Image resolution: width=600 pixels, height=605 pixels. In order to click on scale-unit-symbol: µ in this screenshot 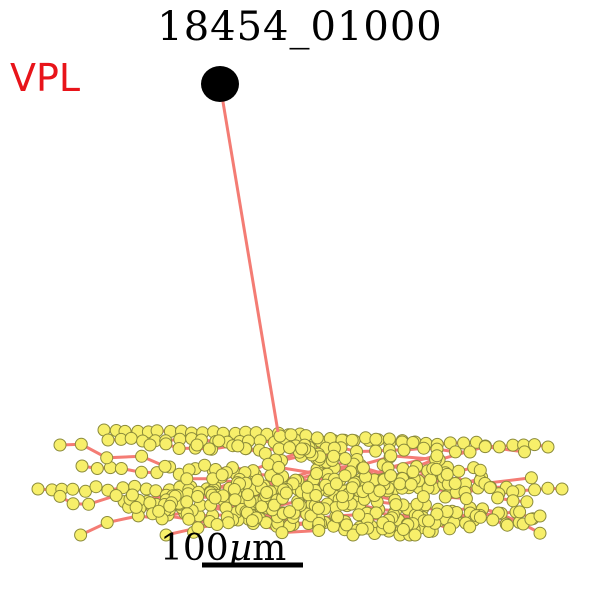, I will do `click(240, 548)`.